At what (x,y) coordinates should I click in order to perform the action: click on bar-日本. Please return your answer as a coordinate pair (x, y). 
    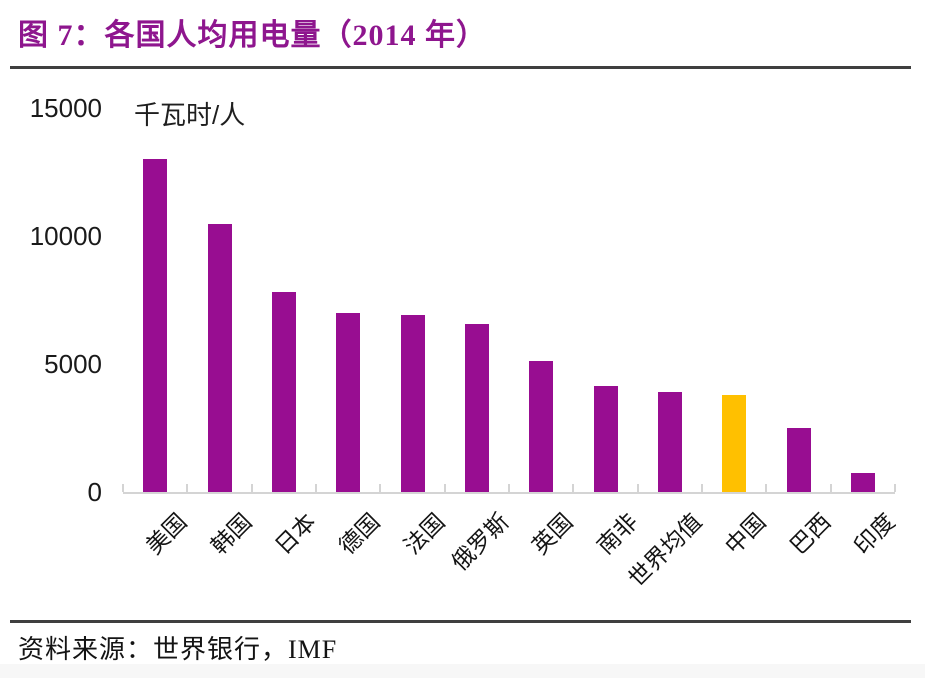
    Looking at the image, I should click on (283, 392).